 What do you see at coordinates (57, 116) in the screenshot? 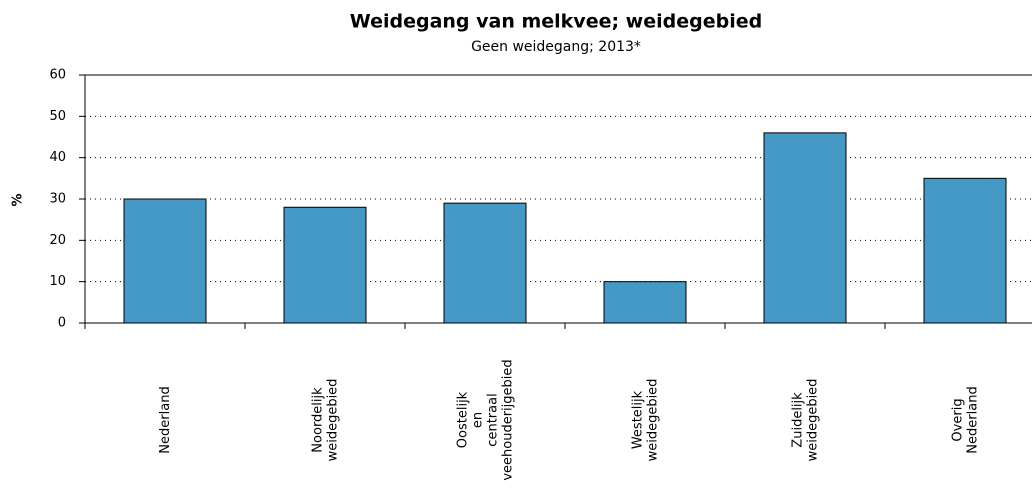
I see `y-tick-label: 50` at bounding box center [57, 116].